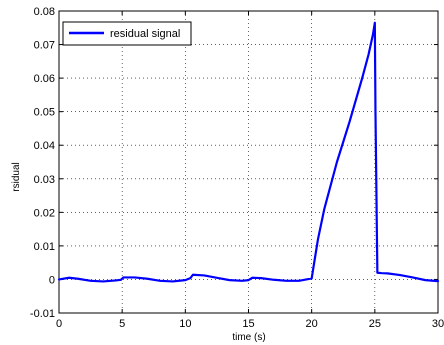 The image size is (444, 345). Describe the element at coordinates (44, 180) in the screenshot. I see `y-tick-label-4: 0.03` at that location.